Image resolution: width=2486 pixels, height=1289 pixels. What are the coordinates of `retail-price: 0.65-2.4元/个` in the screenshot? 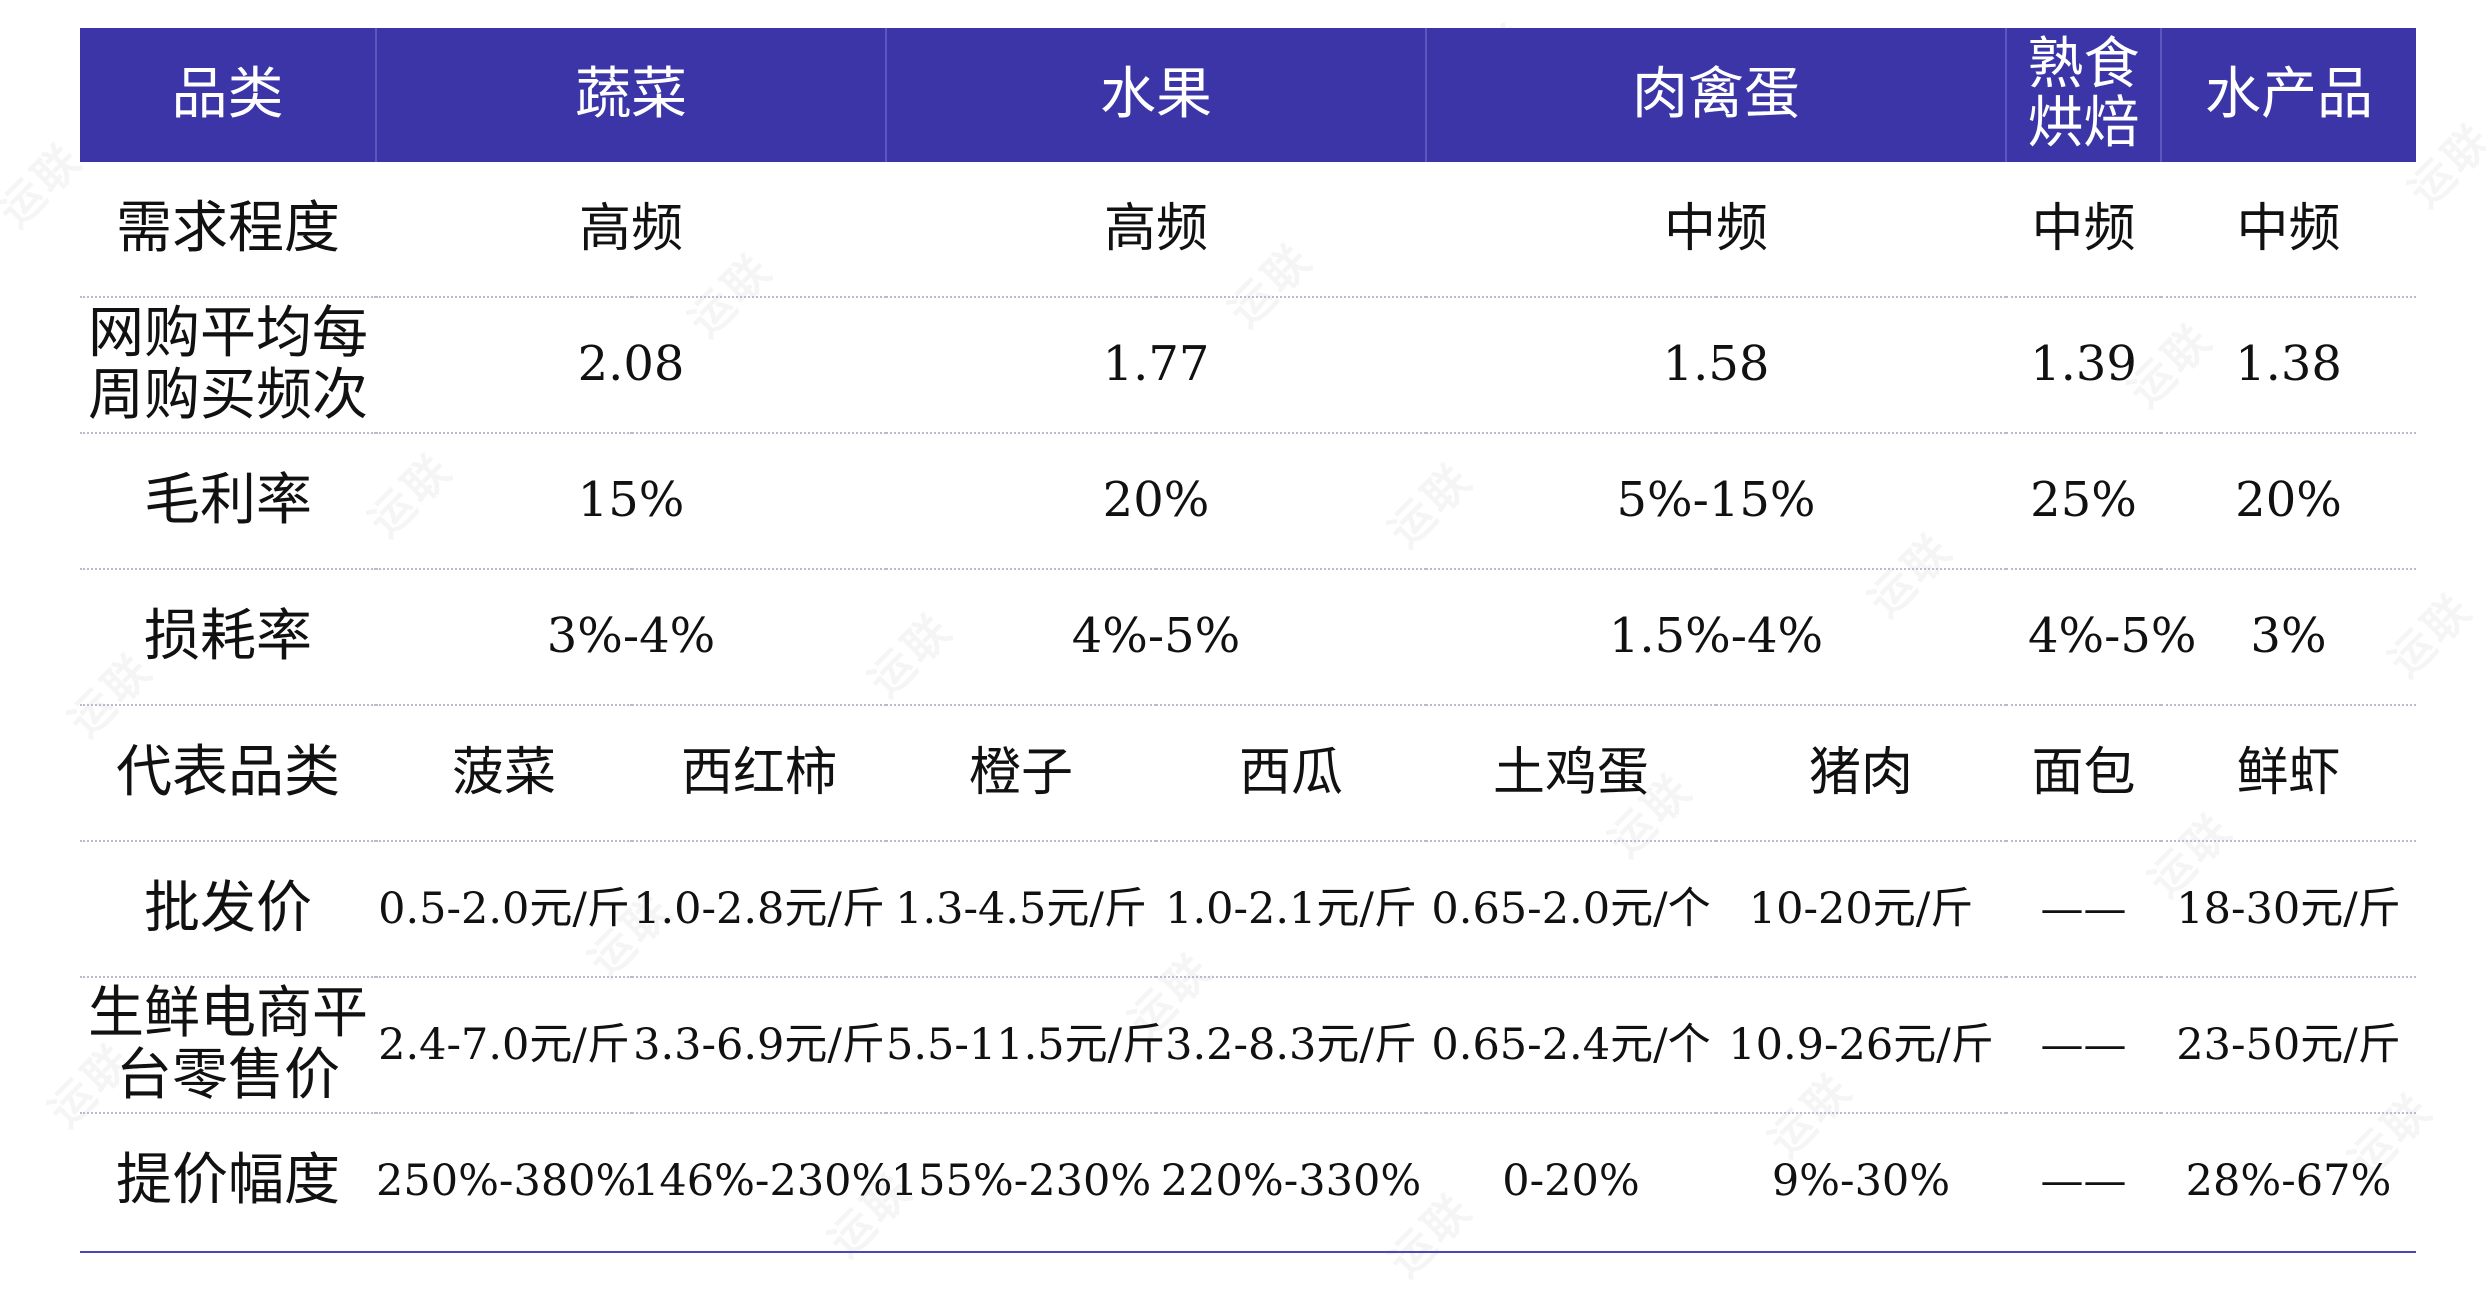 It's located at (1571, 1045).